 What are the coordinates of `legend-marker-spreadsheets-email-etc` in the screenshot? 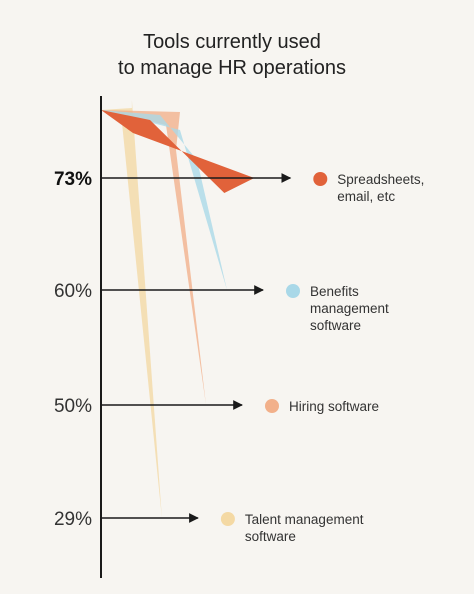 It's located at (320, 179).